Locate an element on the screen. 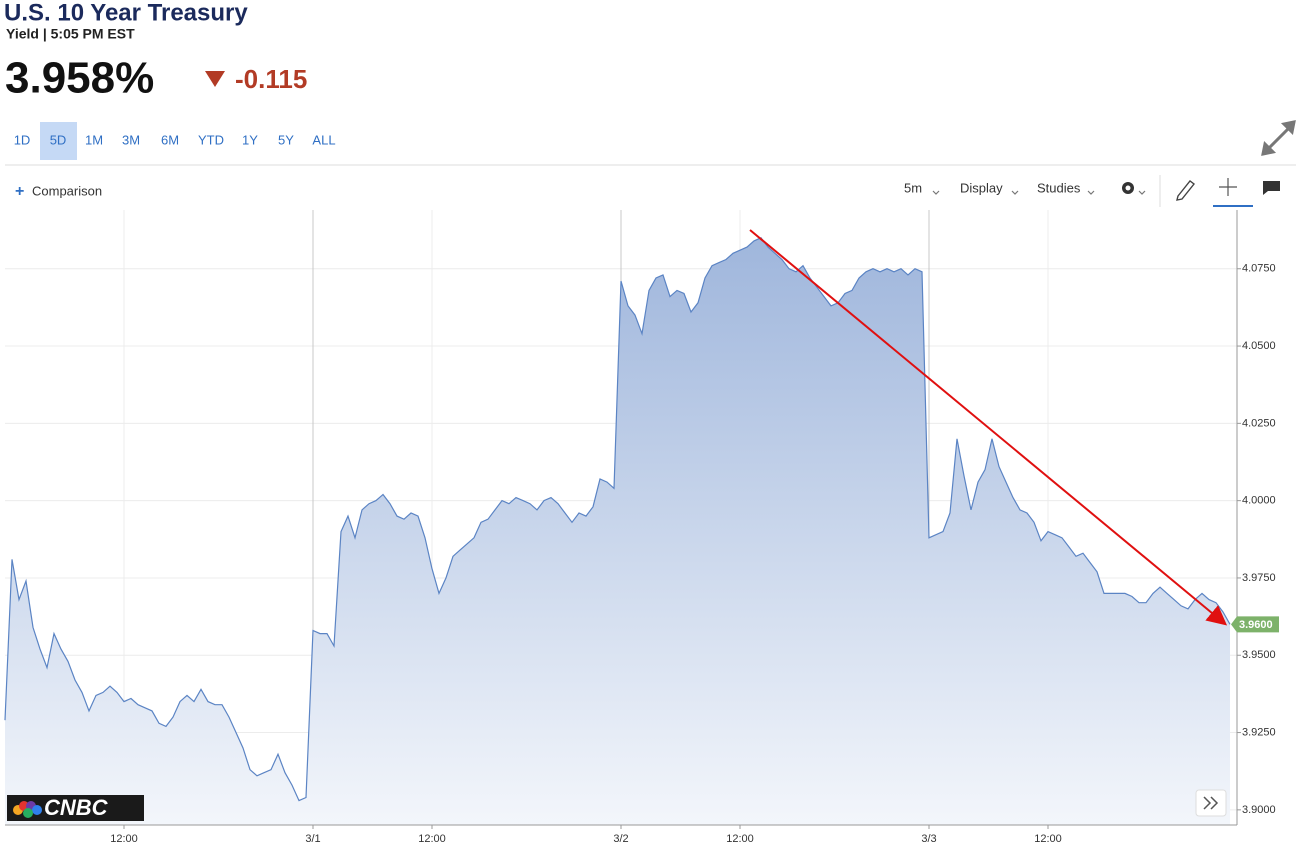  tab: 3M is located at coordinates (131, 139).